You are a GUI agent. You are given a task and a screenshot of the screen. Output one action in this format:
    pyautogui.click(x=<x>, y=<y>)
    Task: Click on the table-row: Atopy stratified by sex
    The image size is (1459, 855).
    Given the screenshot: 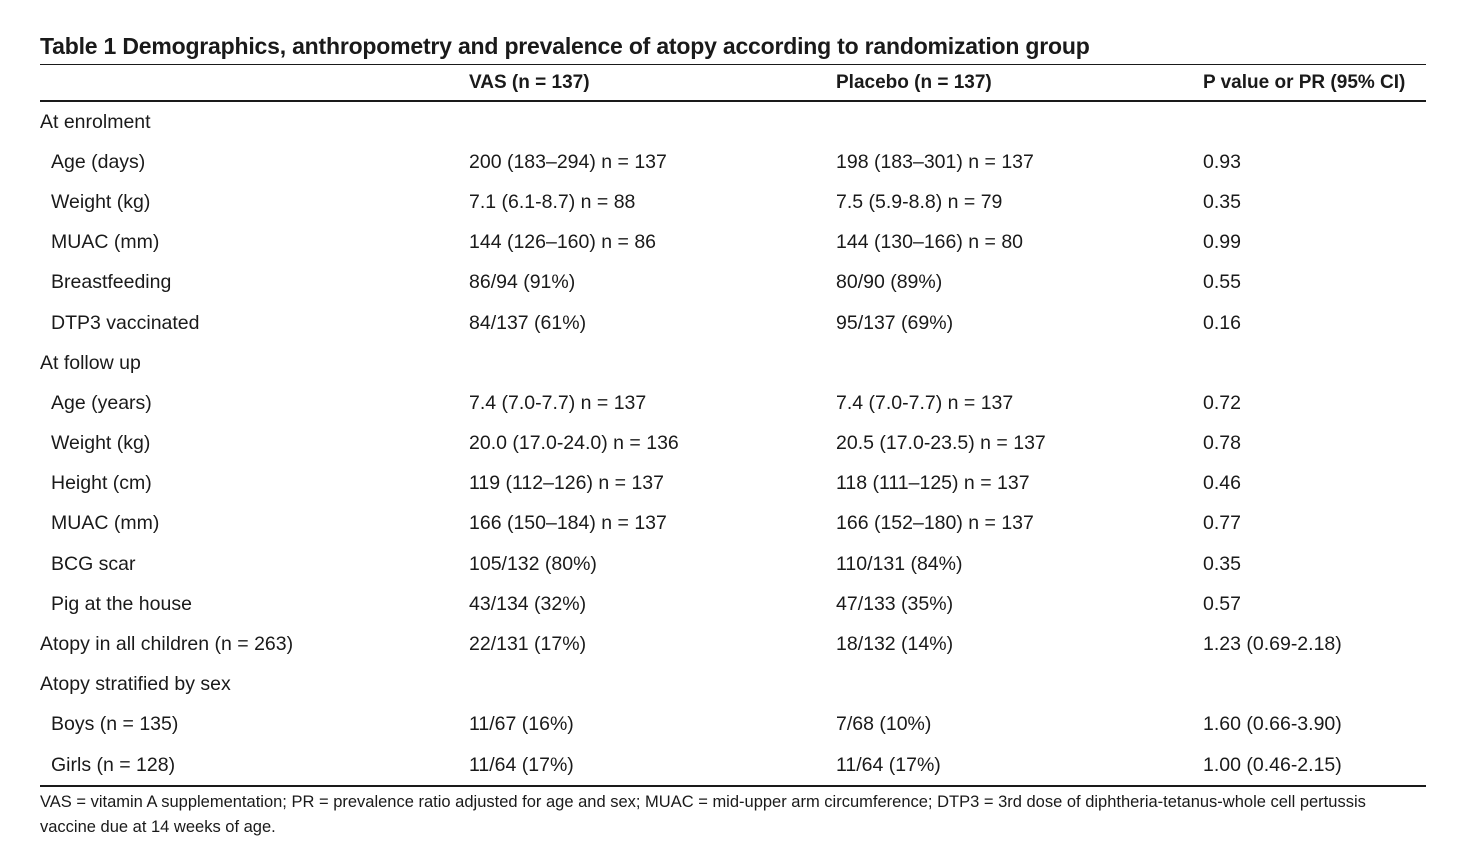 What is the action you would take?
    pyautogui.click(x=733, y=685)
    